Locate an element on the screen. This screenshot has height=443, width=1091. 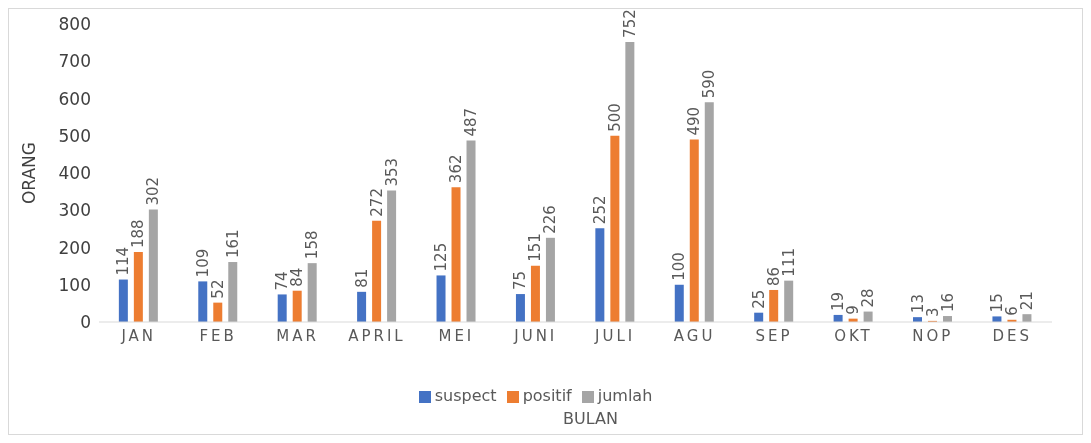
data-label: 487 is located at coordinates (471, 122).